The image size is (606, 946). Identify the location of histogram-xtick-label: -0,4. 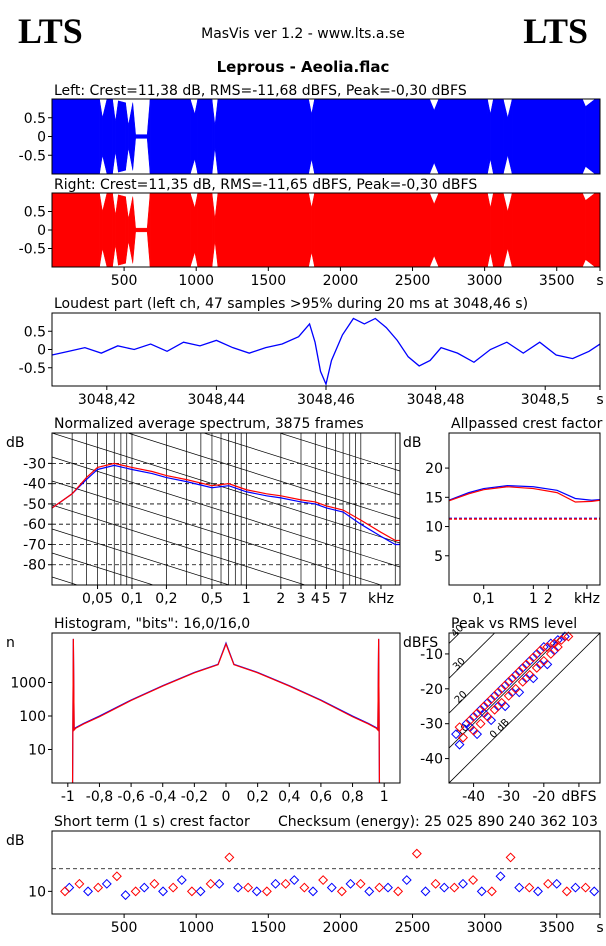
(162, 797).